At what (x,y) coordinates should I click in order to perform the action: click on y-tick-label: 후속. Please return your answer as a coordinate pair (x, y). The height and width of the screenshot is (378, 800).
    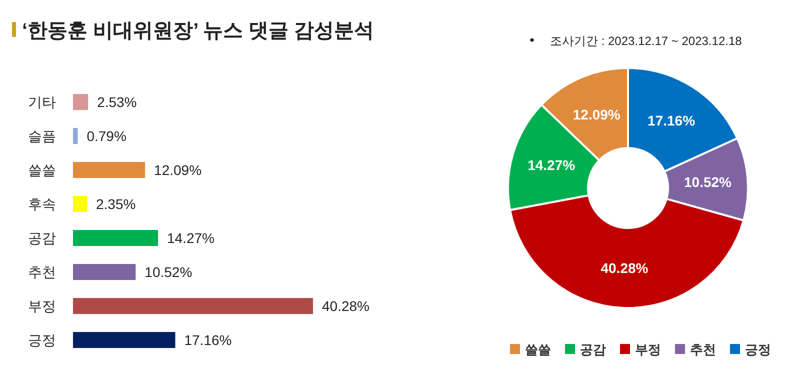
    Looking at the image, I should click on (42, 204).